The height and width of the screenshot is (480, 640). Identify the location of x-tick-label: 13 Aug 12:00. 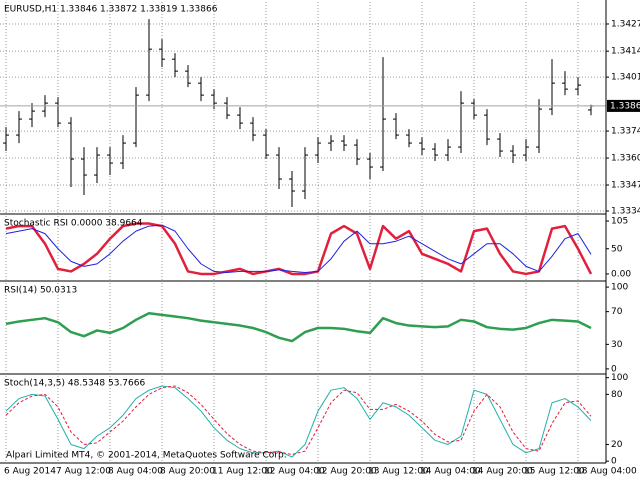
(398, 472).